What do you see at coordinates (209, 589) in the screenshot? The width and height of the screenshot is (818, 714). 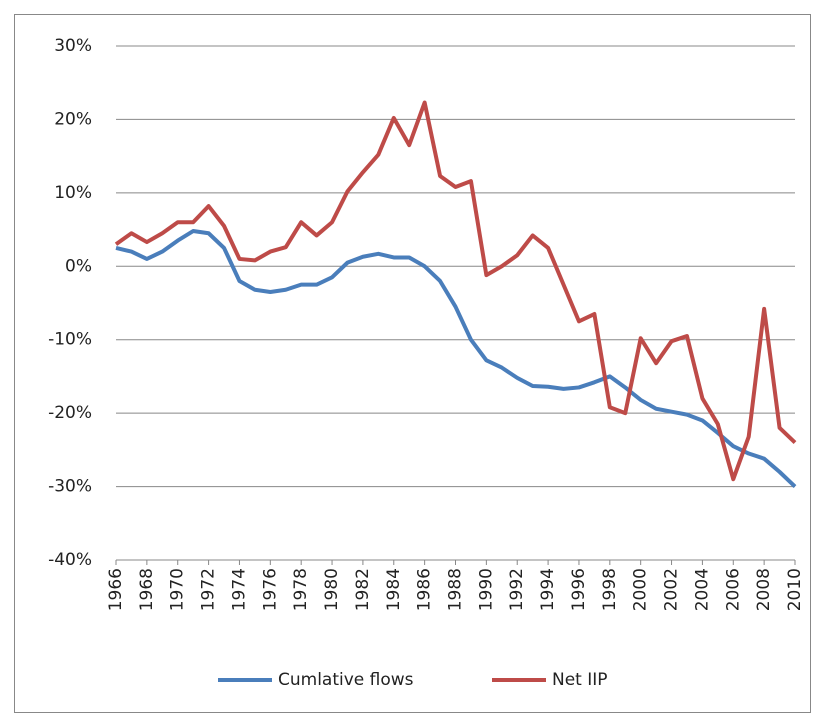 I see `x-tick-label: 1972` at bounding box center [209, 589].